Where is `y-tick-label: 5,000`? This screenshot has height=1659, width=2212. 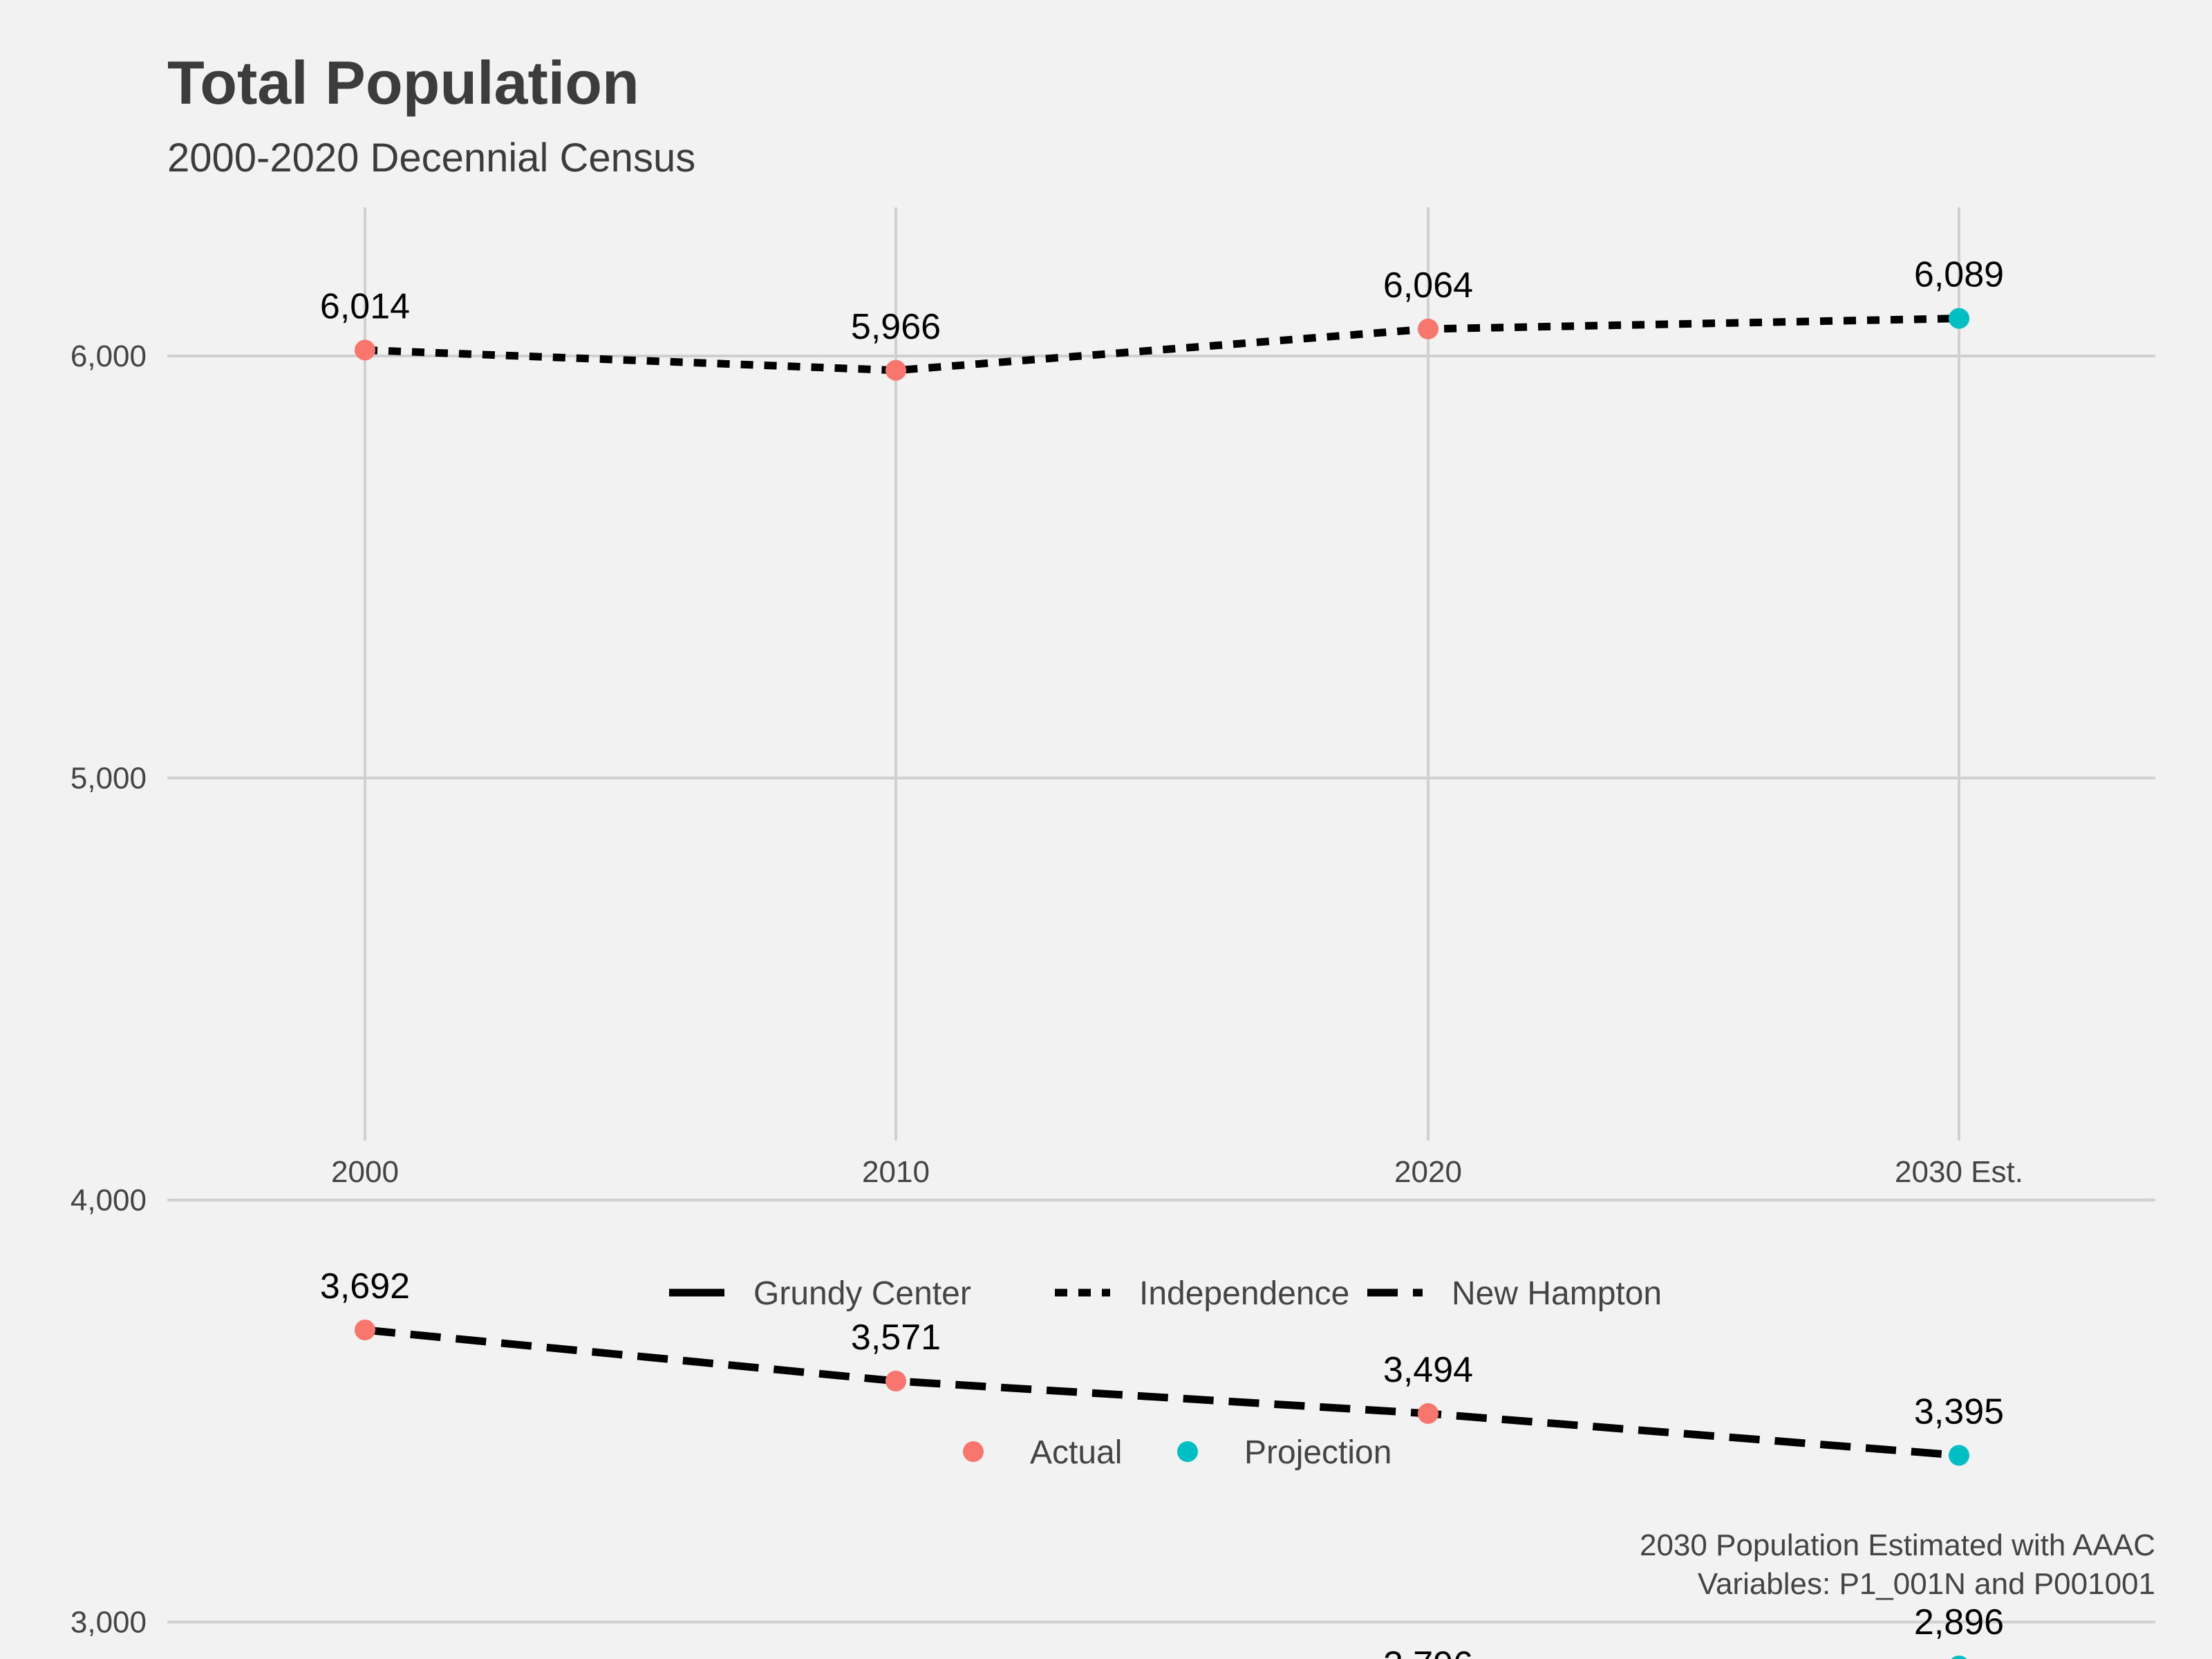 y-tick-label: 5,000 is located at coordinates (109, 779).